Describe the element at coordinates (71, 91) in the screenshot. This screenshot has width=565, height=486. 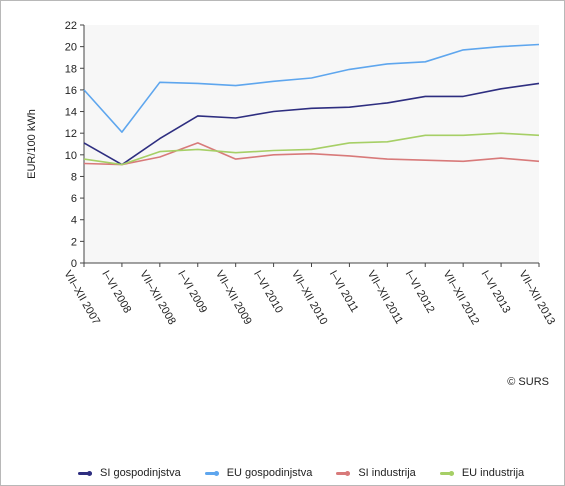
I see `y-tick-label: 16` at that location.